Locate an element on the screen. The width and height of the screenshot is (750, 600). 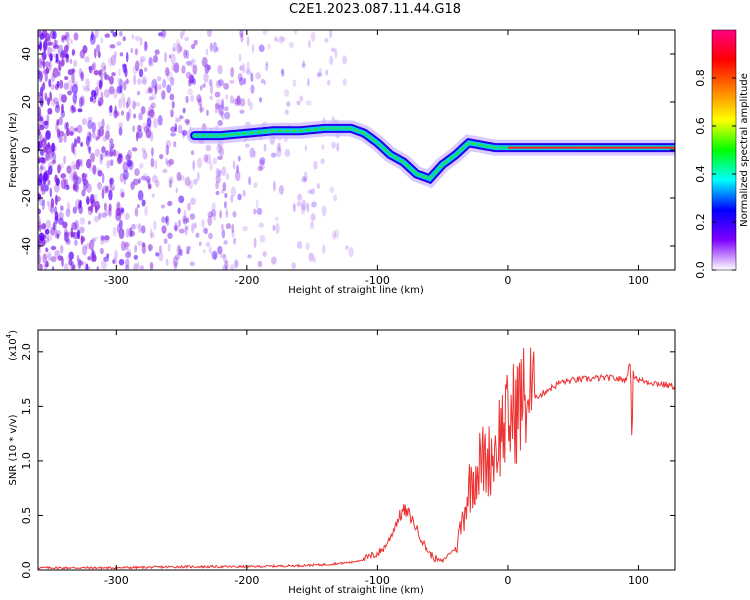
colorbar-tick-label: 0.0 is located at coordinates (700, 270).